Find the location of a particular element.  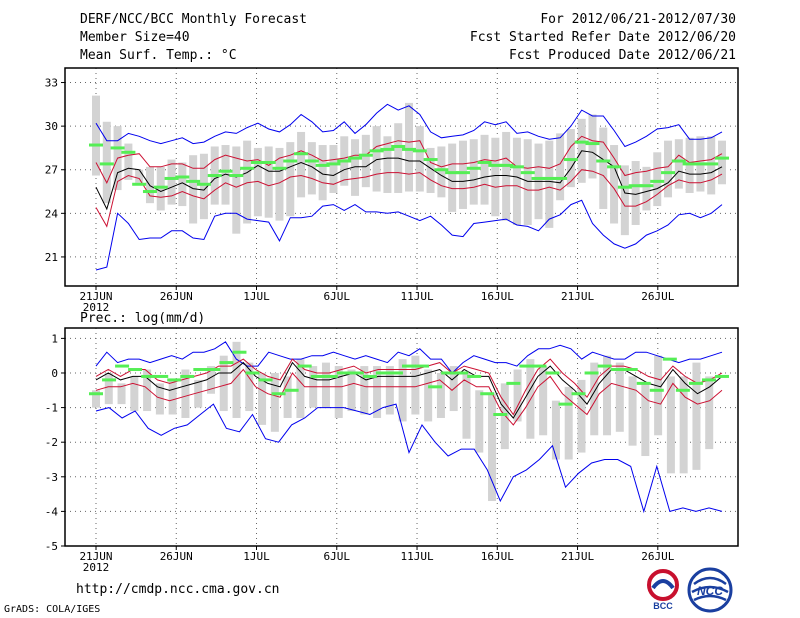

y-tick-label: 24 is located at coordinates (52, 213).